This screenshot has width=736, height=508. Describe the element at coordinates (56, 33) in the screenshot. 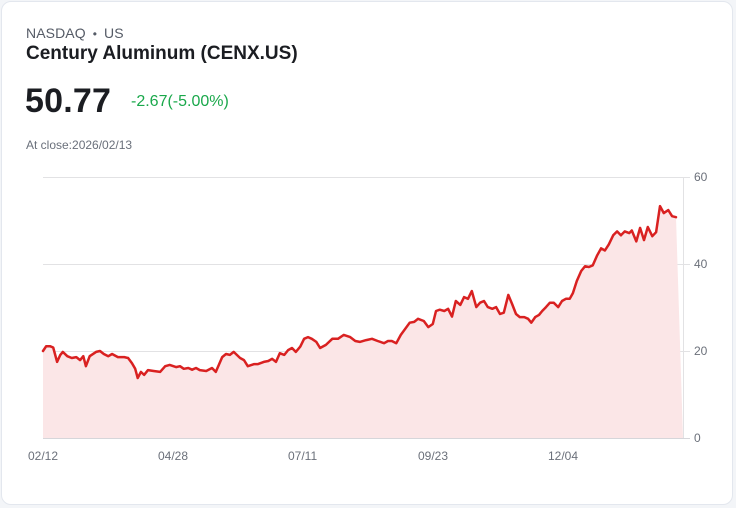

I see `exchange-name: NASDAQ` at that location.